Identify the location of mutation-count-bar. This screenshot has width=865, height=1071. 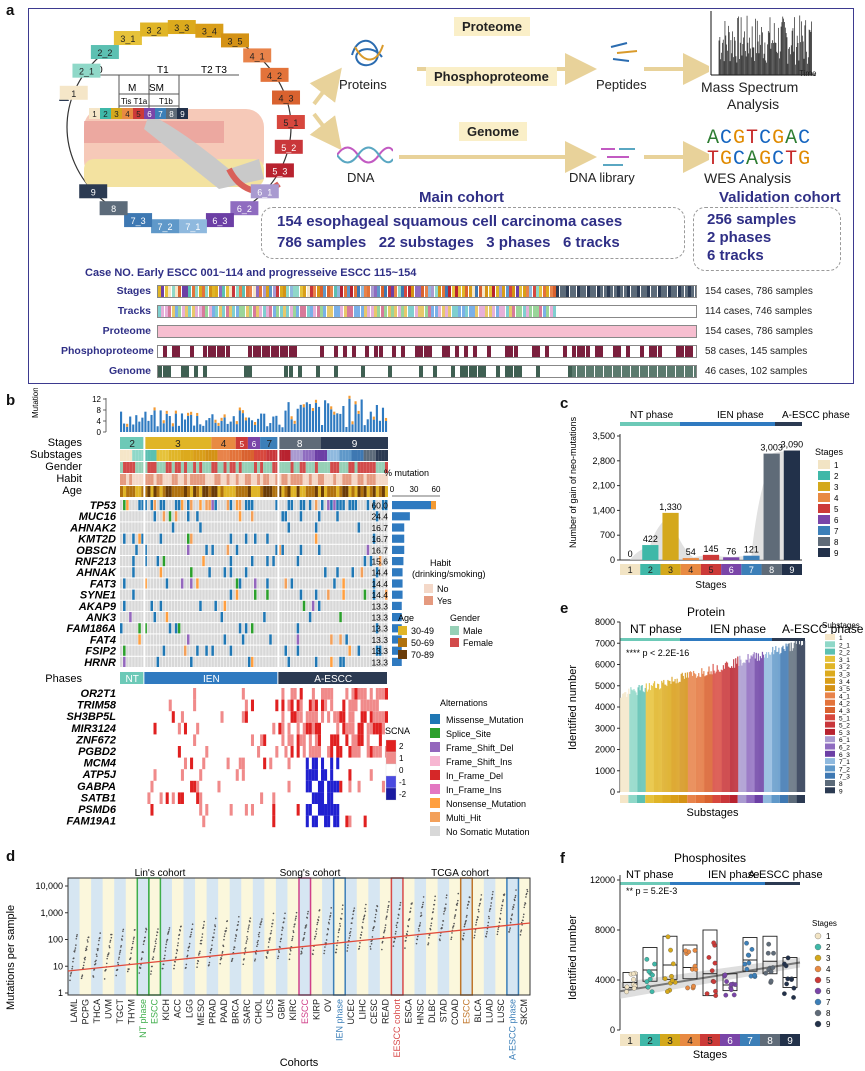
(121, 421).